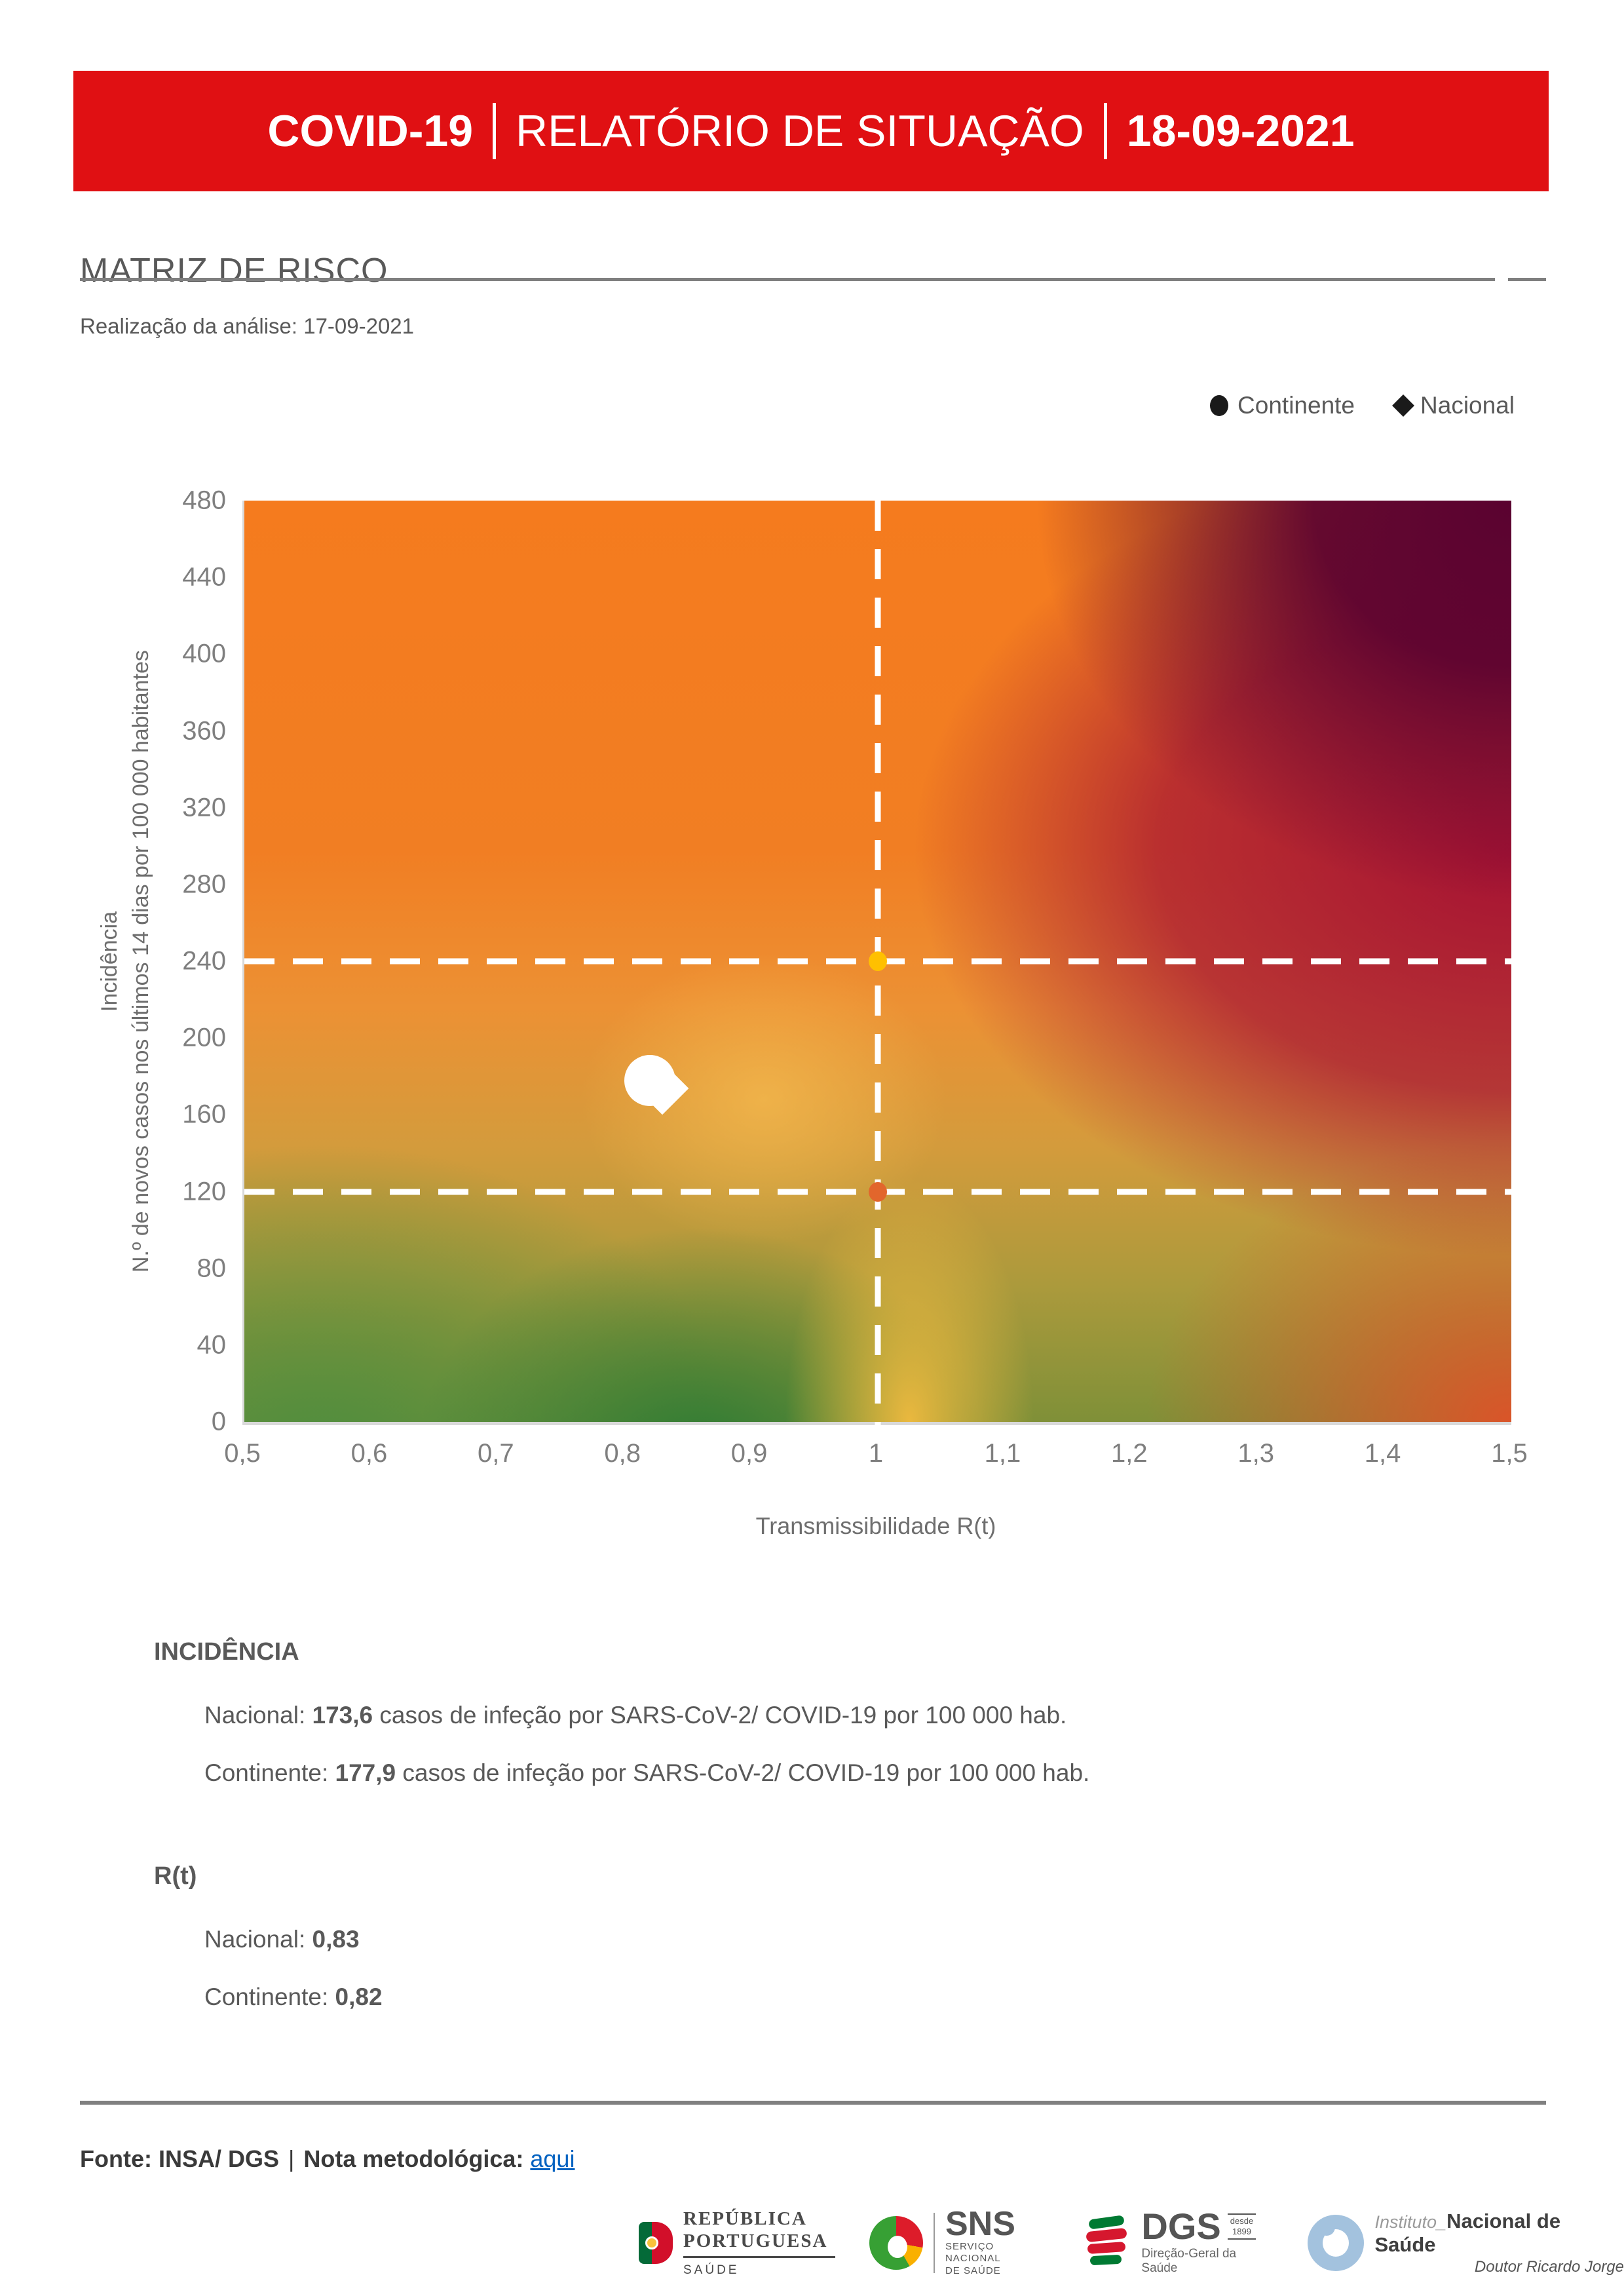  Describe the element at coordinates (336, 1939) in the screenshot. I see `rt-nacional-value: 0,83` at that location.